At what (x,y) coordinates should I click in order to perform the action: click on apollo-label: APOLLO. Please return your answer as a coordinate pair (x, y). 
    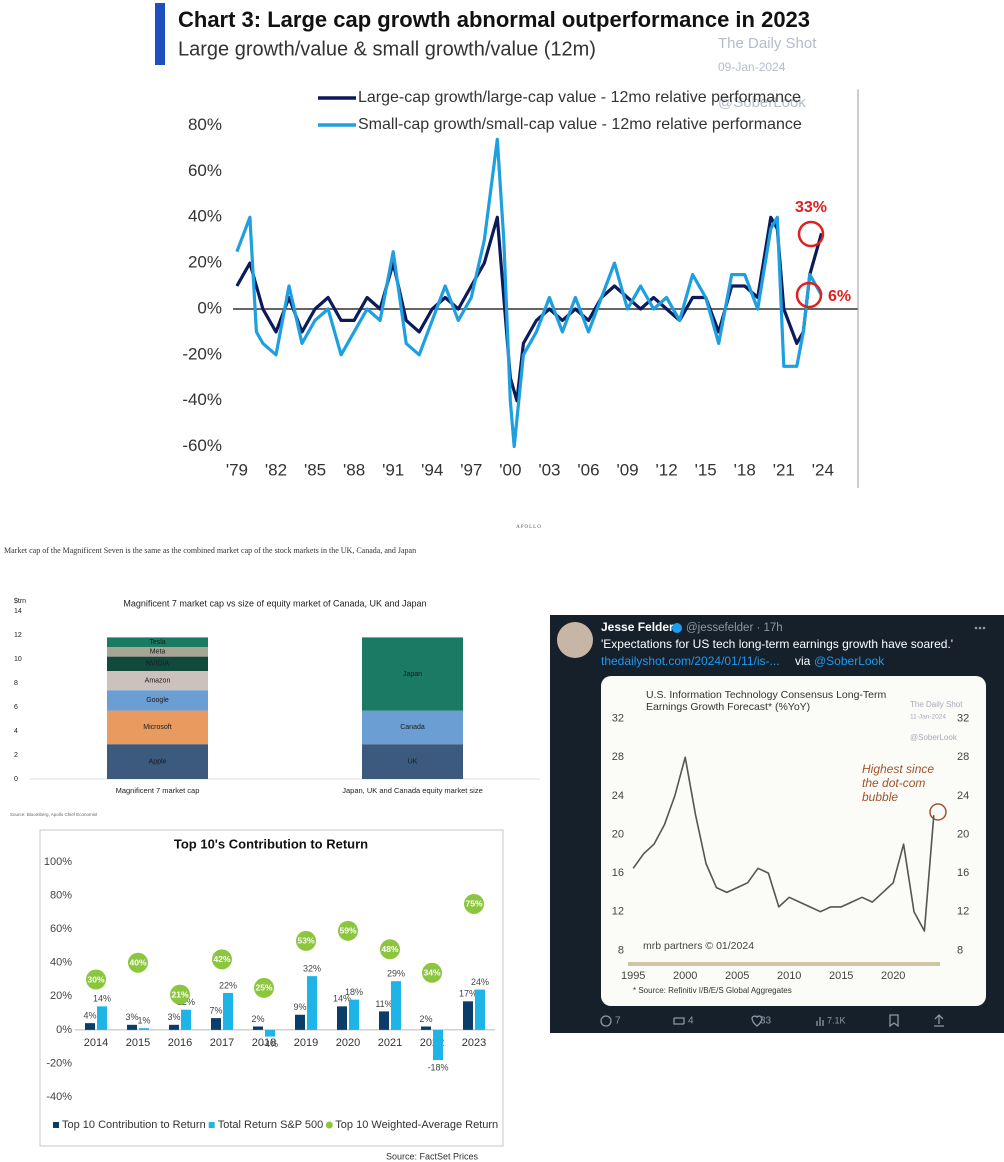
    Looking at the image, I should click on (529, 527).